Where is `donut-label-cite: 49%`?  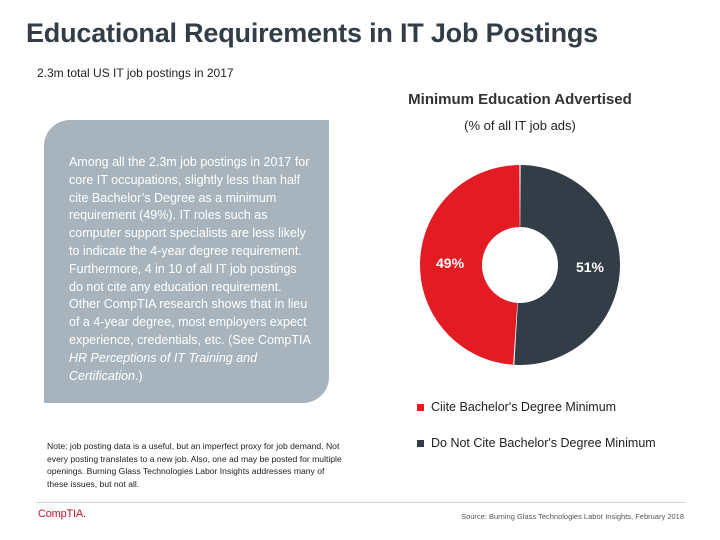 donut-label-cite: 49% is located at coordinates (450, 263).